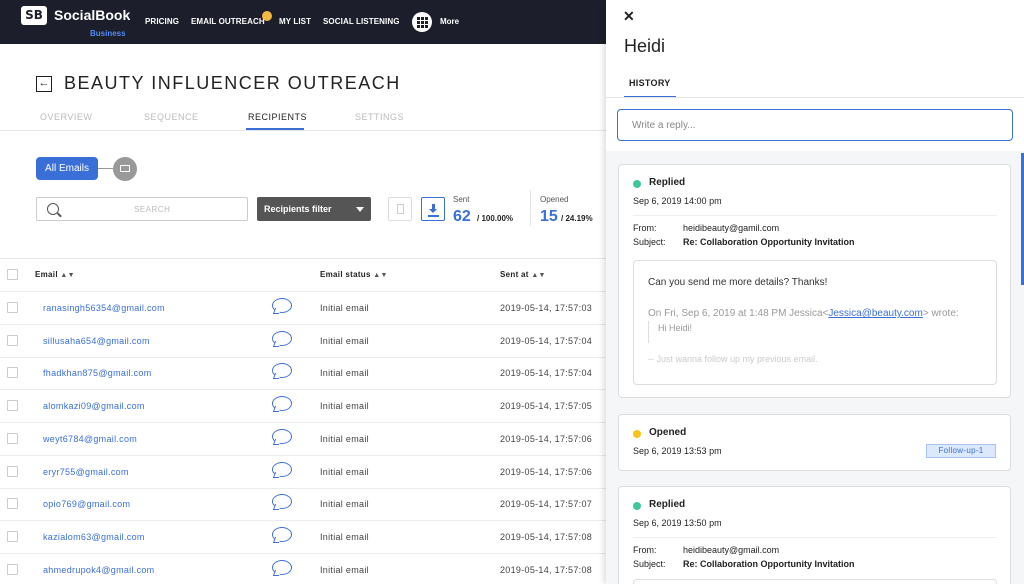 Image resolution: width=1024 pixels, height=584 pixels. What do you see at coordinates (650, 83) in the screenshot?
I see `tab-history: HISTORY` at bounding box center [650, 83].